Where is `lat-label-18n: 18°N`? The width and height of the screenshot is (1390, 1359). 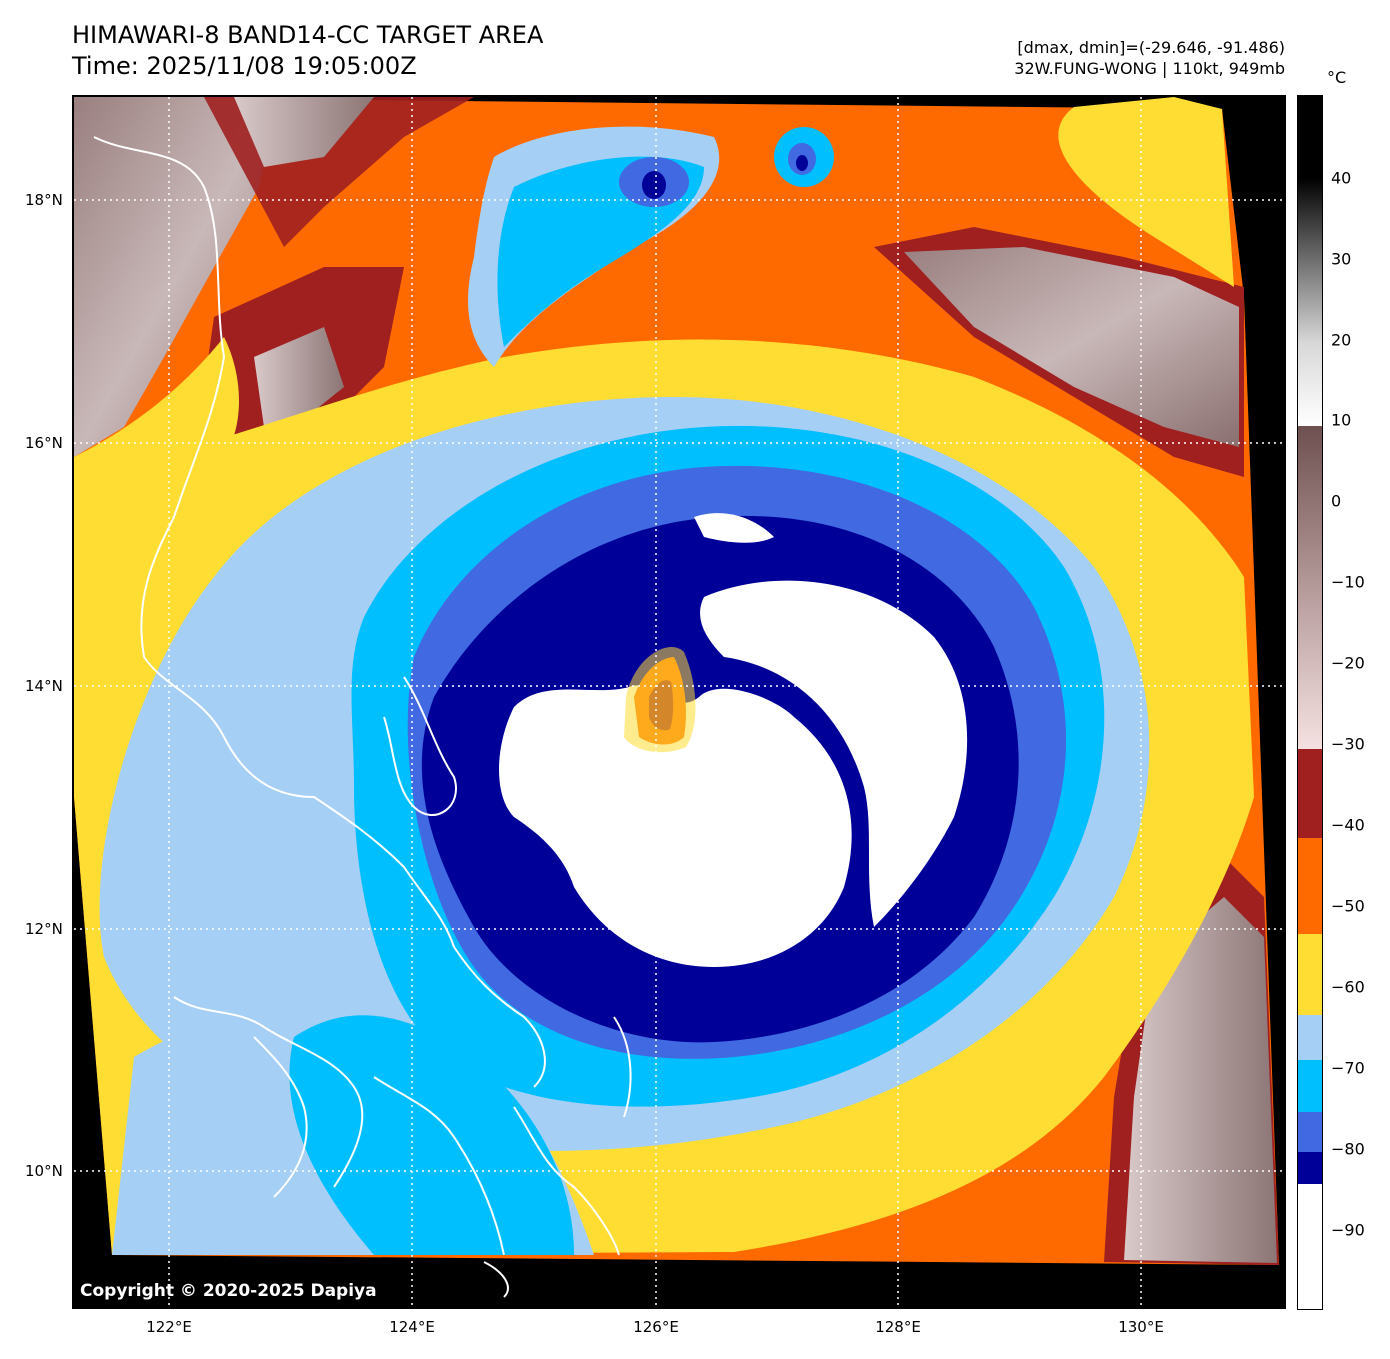
lat-label-18n: 18°N is located at coordinates (44, 200).